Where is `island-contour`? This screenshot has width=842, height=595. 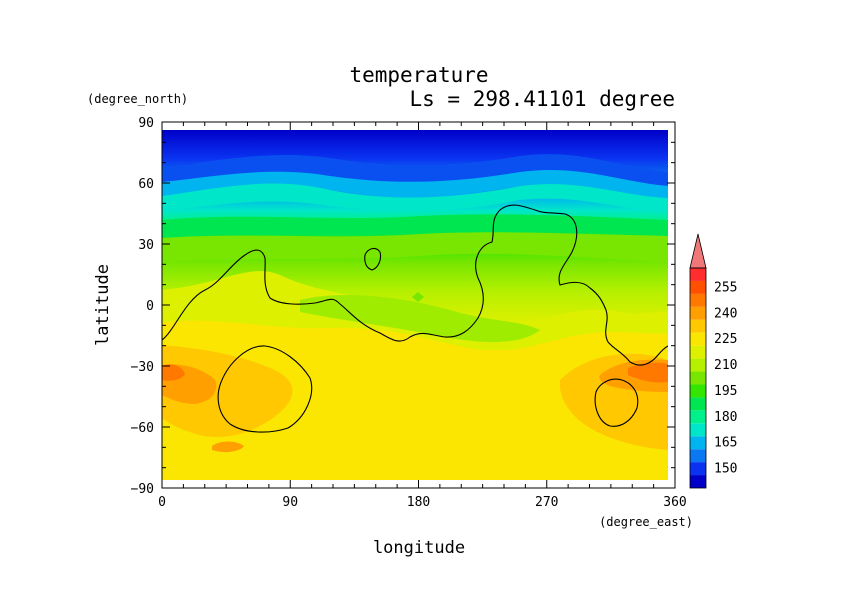
island-contour is located at coordinates (373, 259).